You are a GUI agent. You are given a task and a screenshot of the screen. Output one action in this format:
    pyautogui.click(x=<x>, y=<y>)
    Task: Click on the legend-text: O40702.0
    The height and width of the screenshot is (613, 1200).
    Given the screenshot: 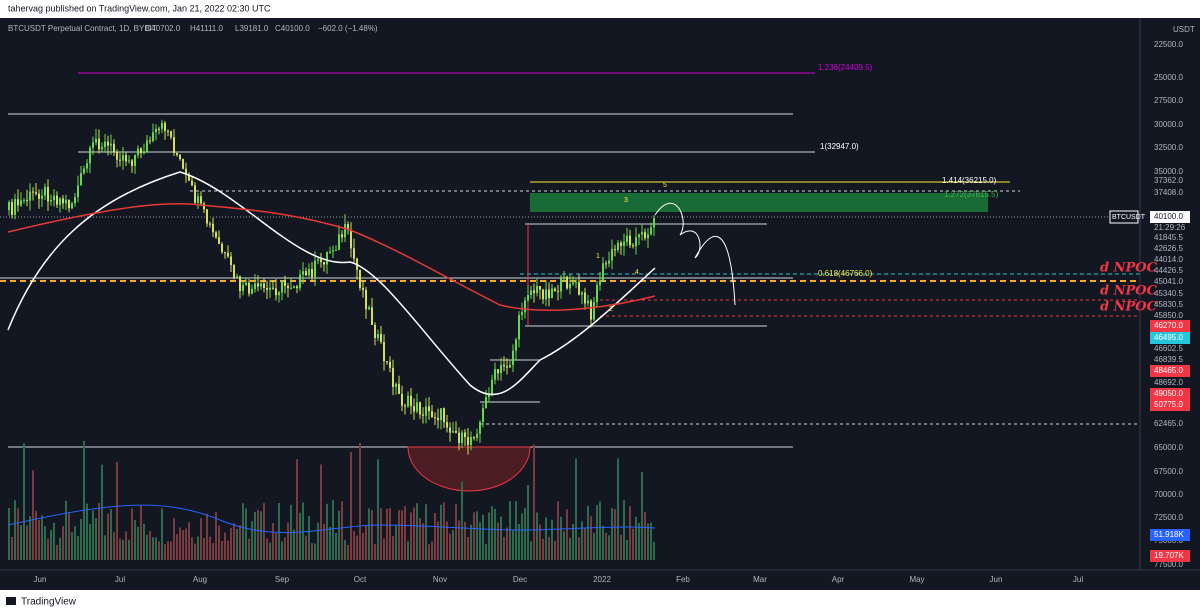 What is the action you would take?
    pyautogui.click(x=163, y=28)
    